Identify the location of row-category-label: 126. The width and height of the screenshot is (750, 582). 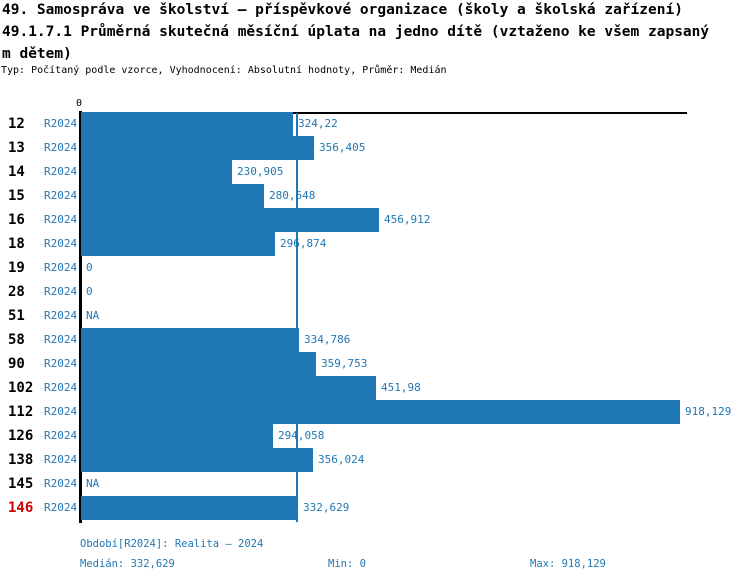
(21, 436).